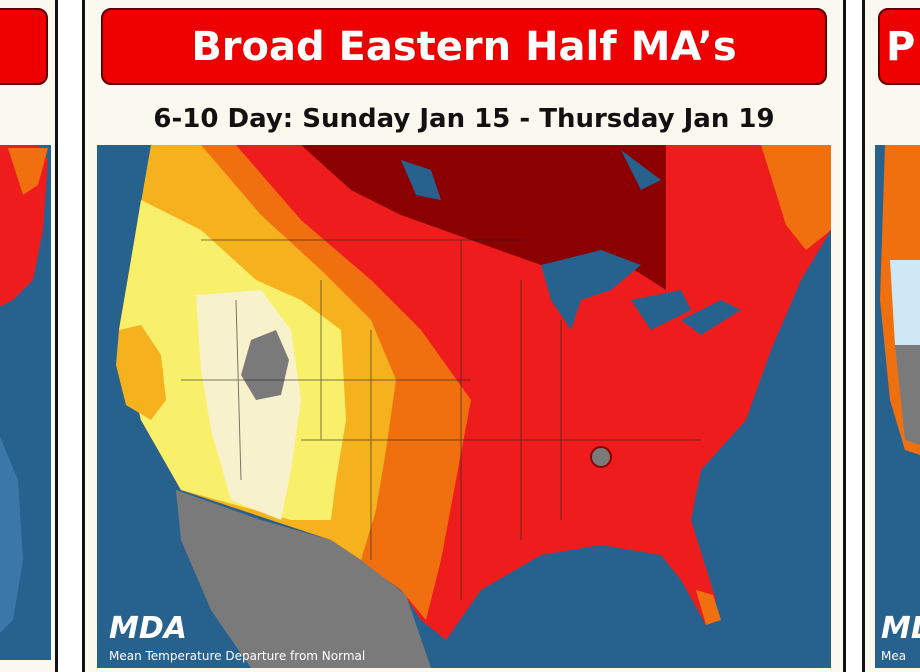 The width and height of the screenshot is (920, 672). What do you see at coordinates (24, 46) in the screenshot?
I see `title-bar` at bounding box center [24, 46].